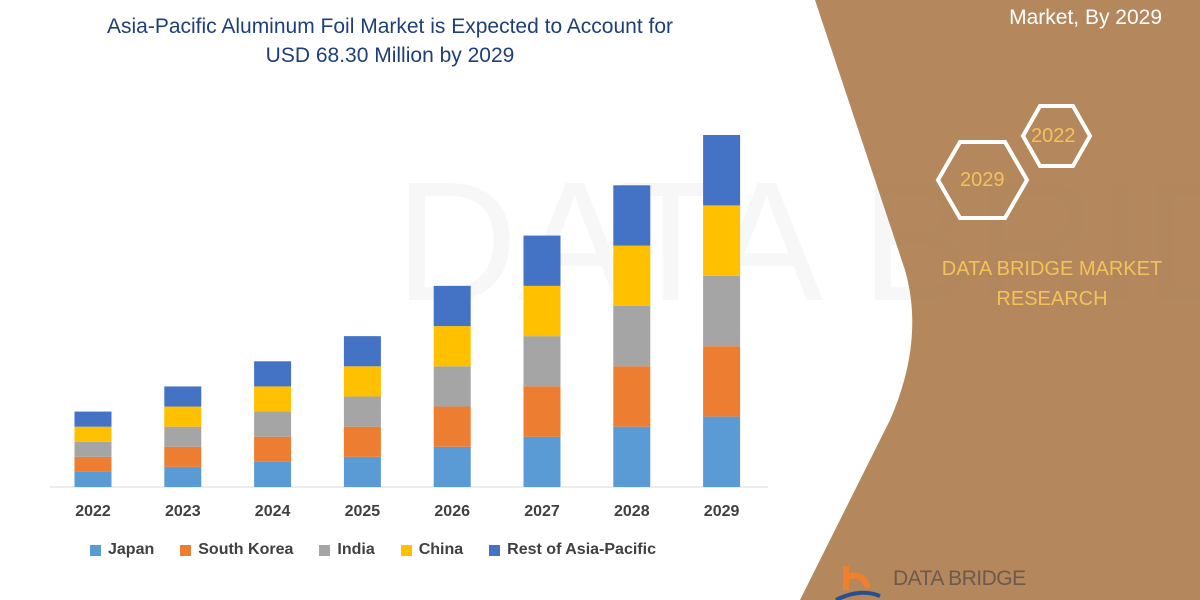 This screenshot has width=1200, height=600. What do you see at coordinates (390, 55) in the screenshot?
I see `title-line-2: USD 68.30 Million by 2029` at bounding box center [390, 55].